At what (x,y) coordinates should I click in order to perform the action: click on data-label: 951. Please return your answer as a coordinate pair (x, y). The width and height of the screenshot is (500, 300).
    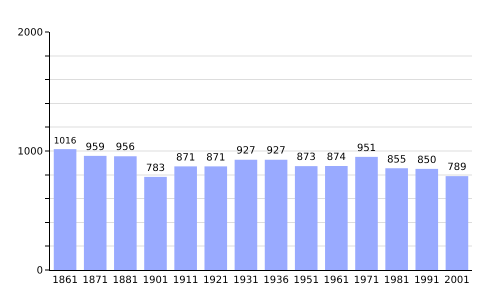
    Looking at the image, I should click on (366, 148).